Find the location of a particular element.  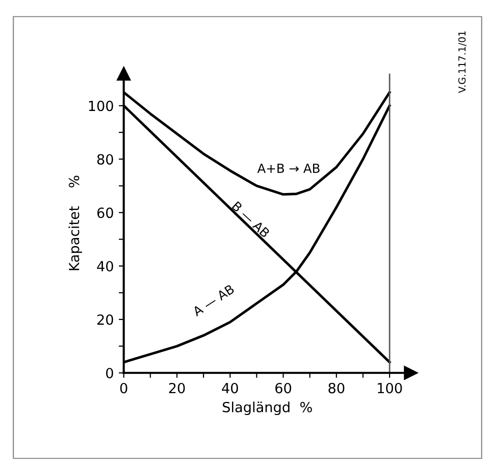

x-tick-label: 40 is located at coordinates (230, 388).